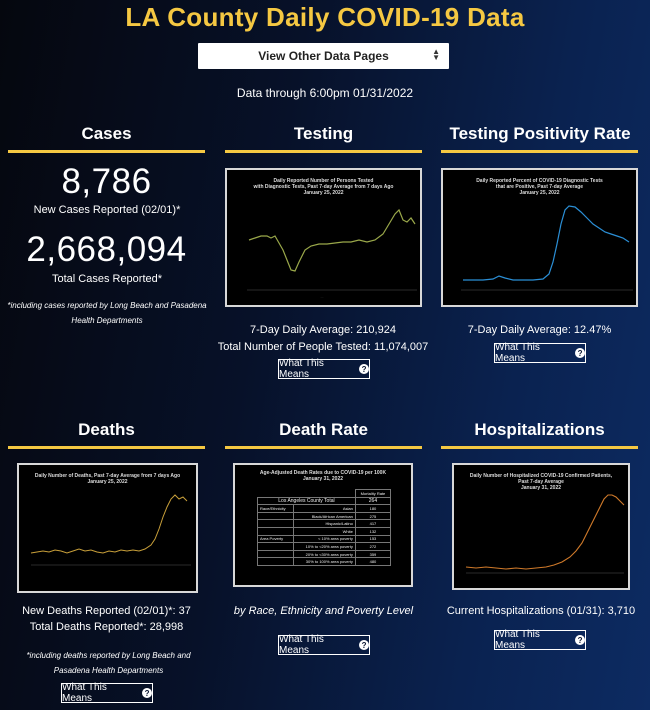 This screenshot has height=710, width=650. I want to click on positivity-what-means-button: What This Means?, so click(540, 353).